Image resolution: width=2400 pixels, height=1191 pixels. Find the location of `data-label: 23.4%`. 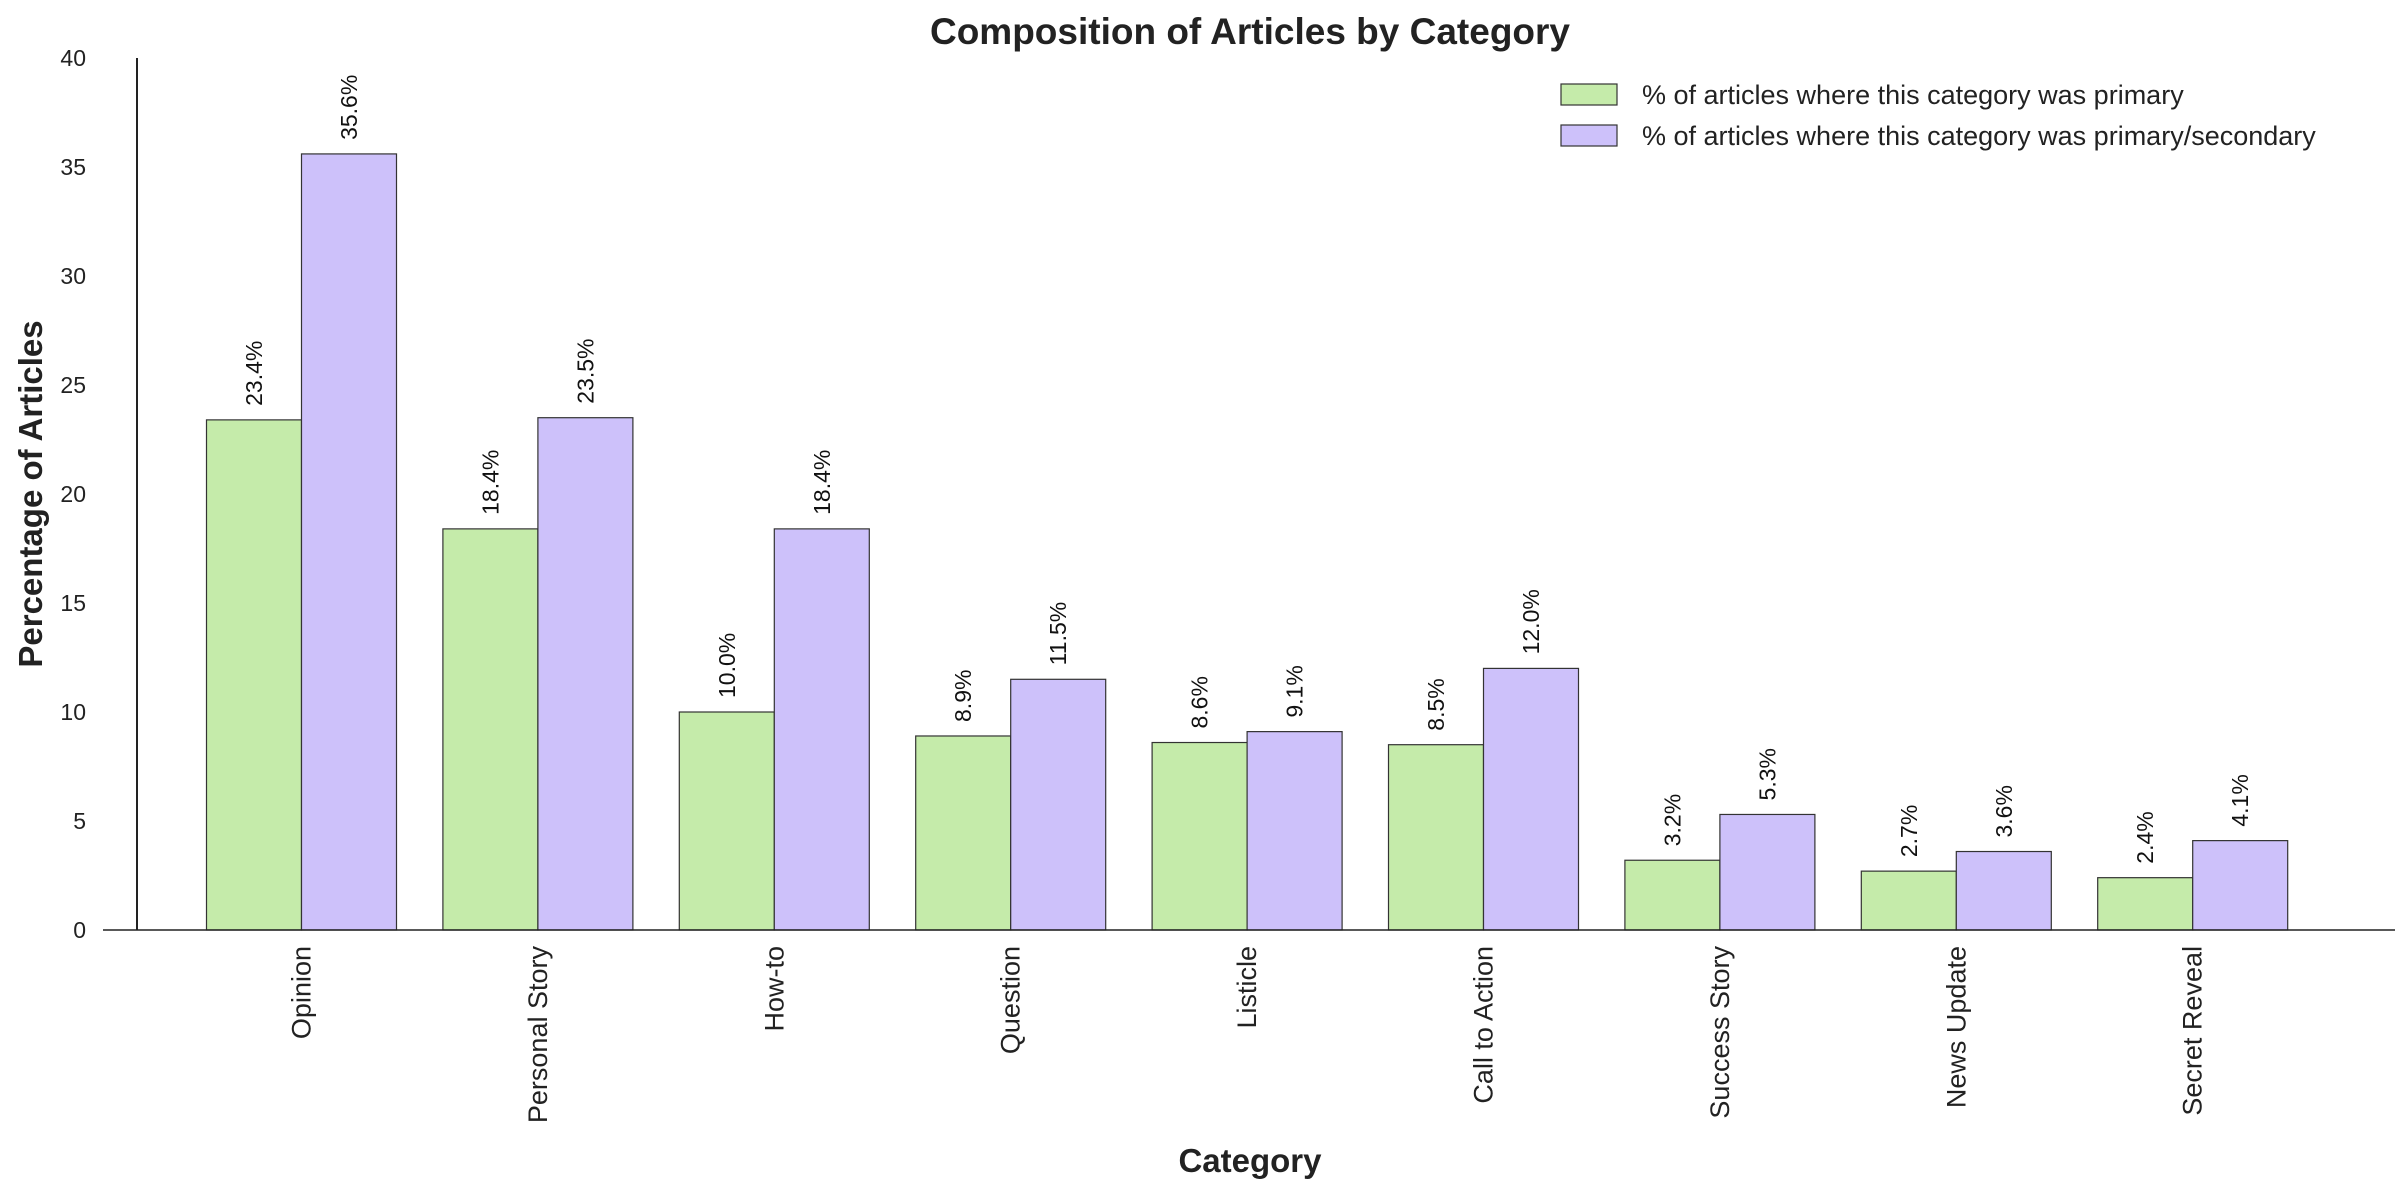

data-label: 23.4% is located at coordinates (254, 373).